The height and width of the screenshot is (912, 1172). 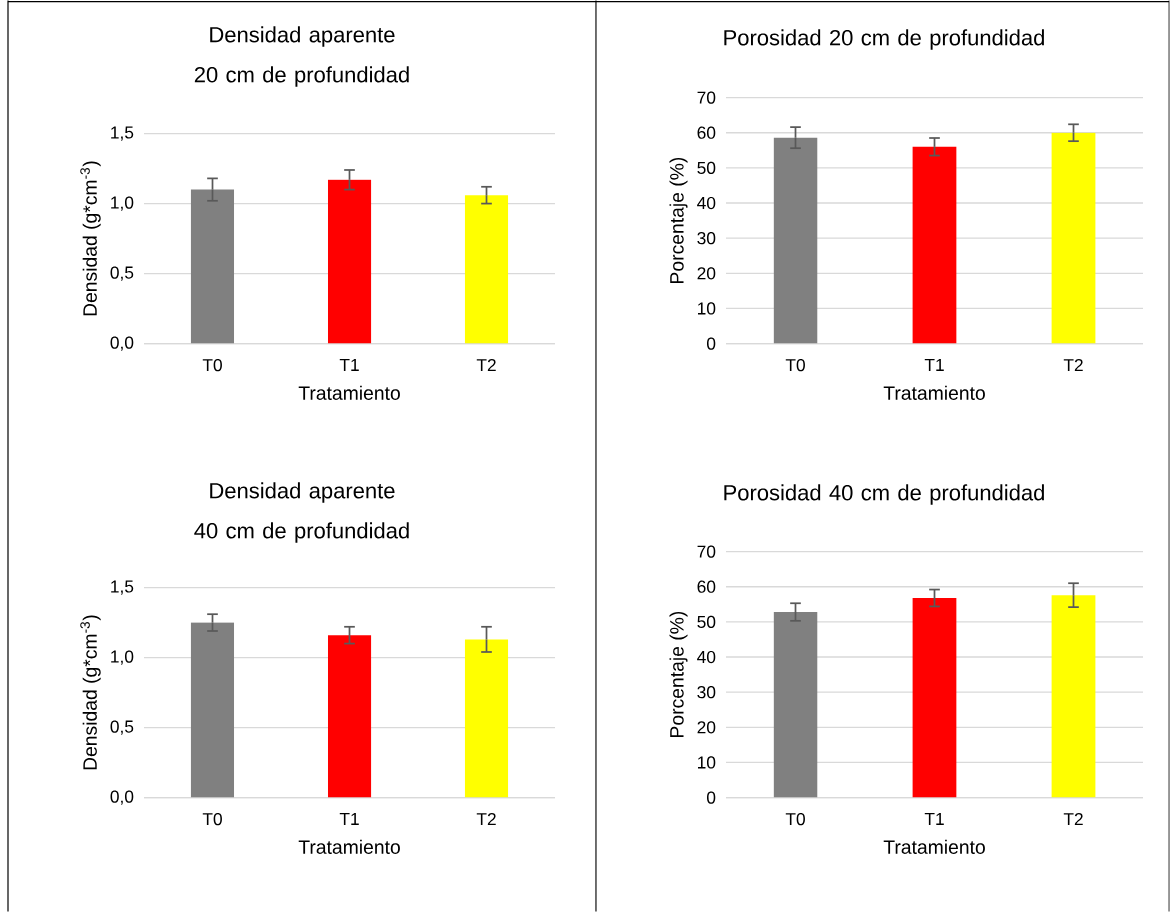 What do you see at coordinates (884, 494) in the screenshot?
I see `chart-title: Porosidad 40 cm de profundidad` at bounding box center [884, 494].